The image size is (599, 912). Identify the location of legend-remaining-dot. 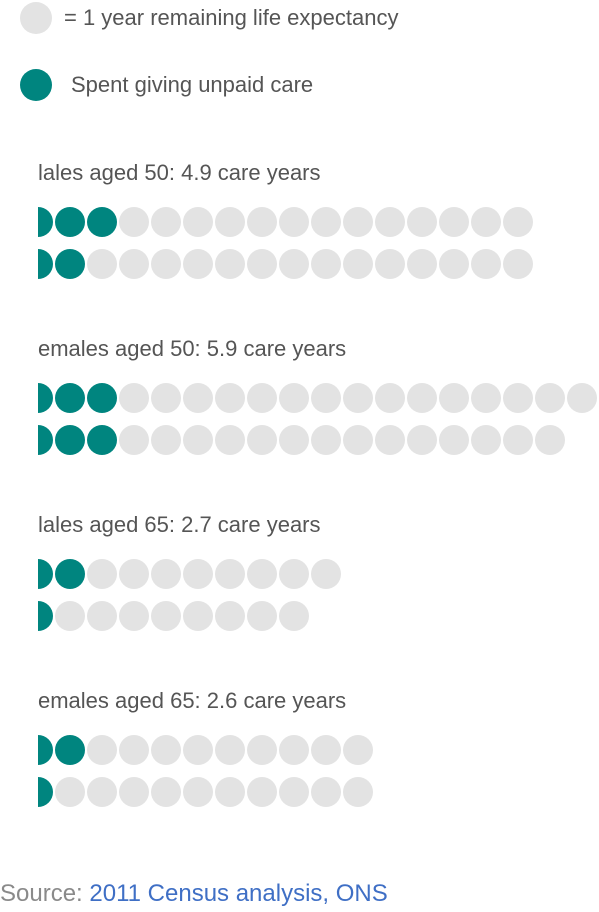
(36, 18).